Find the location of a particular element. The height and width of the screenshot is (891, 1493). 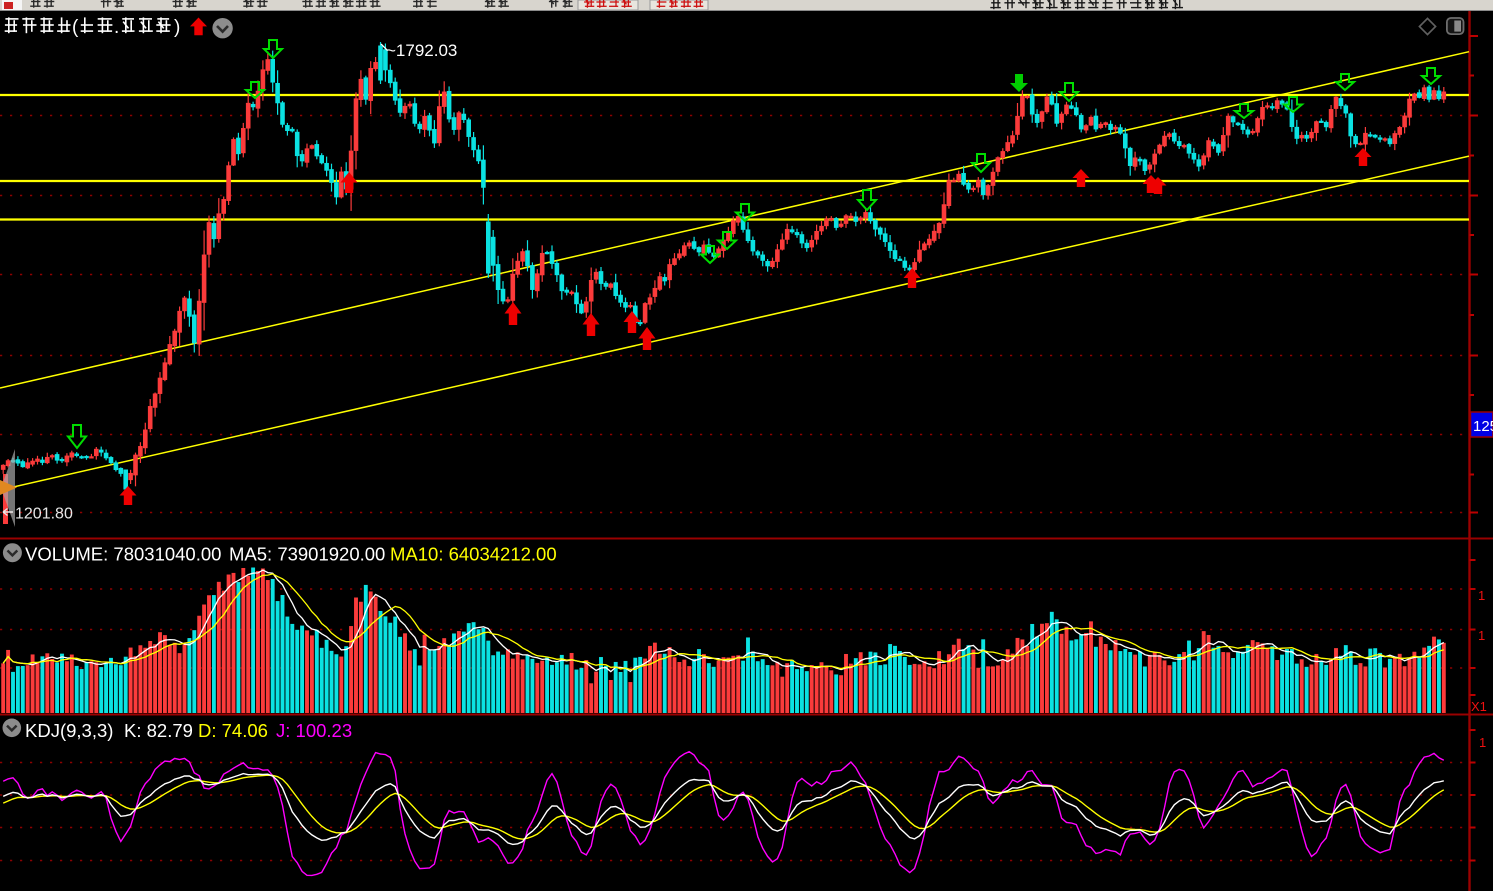

svg-text: ~1792.03 is located at coordinates (421, 50).